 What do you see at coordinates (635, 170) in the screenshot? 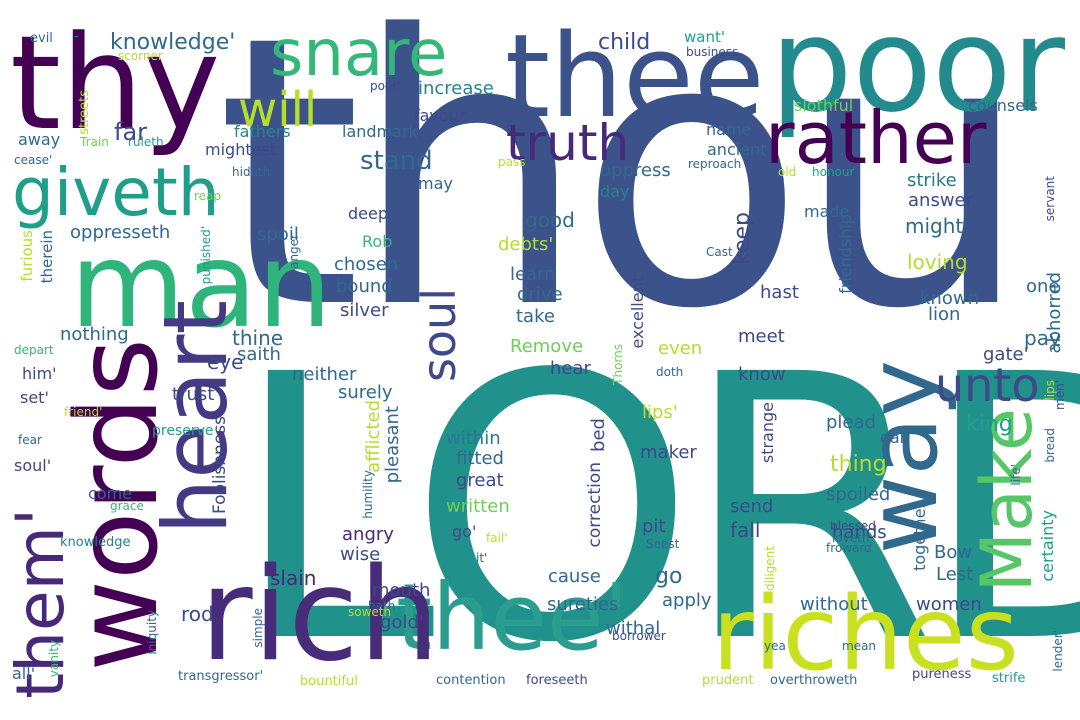
I see `word-oppress: oppress` at bounding box center [635, 170].